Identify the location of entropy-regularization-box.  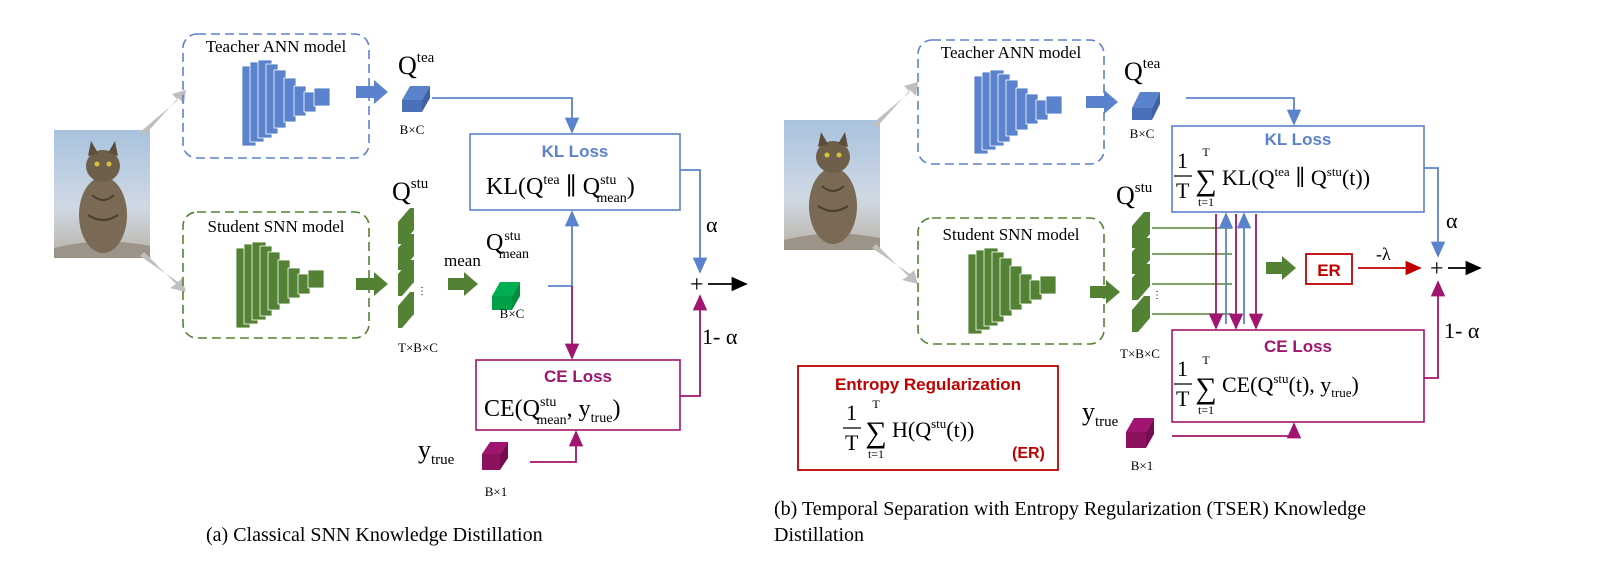
(928, 418).